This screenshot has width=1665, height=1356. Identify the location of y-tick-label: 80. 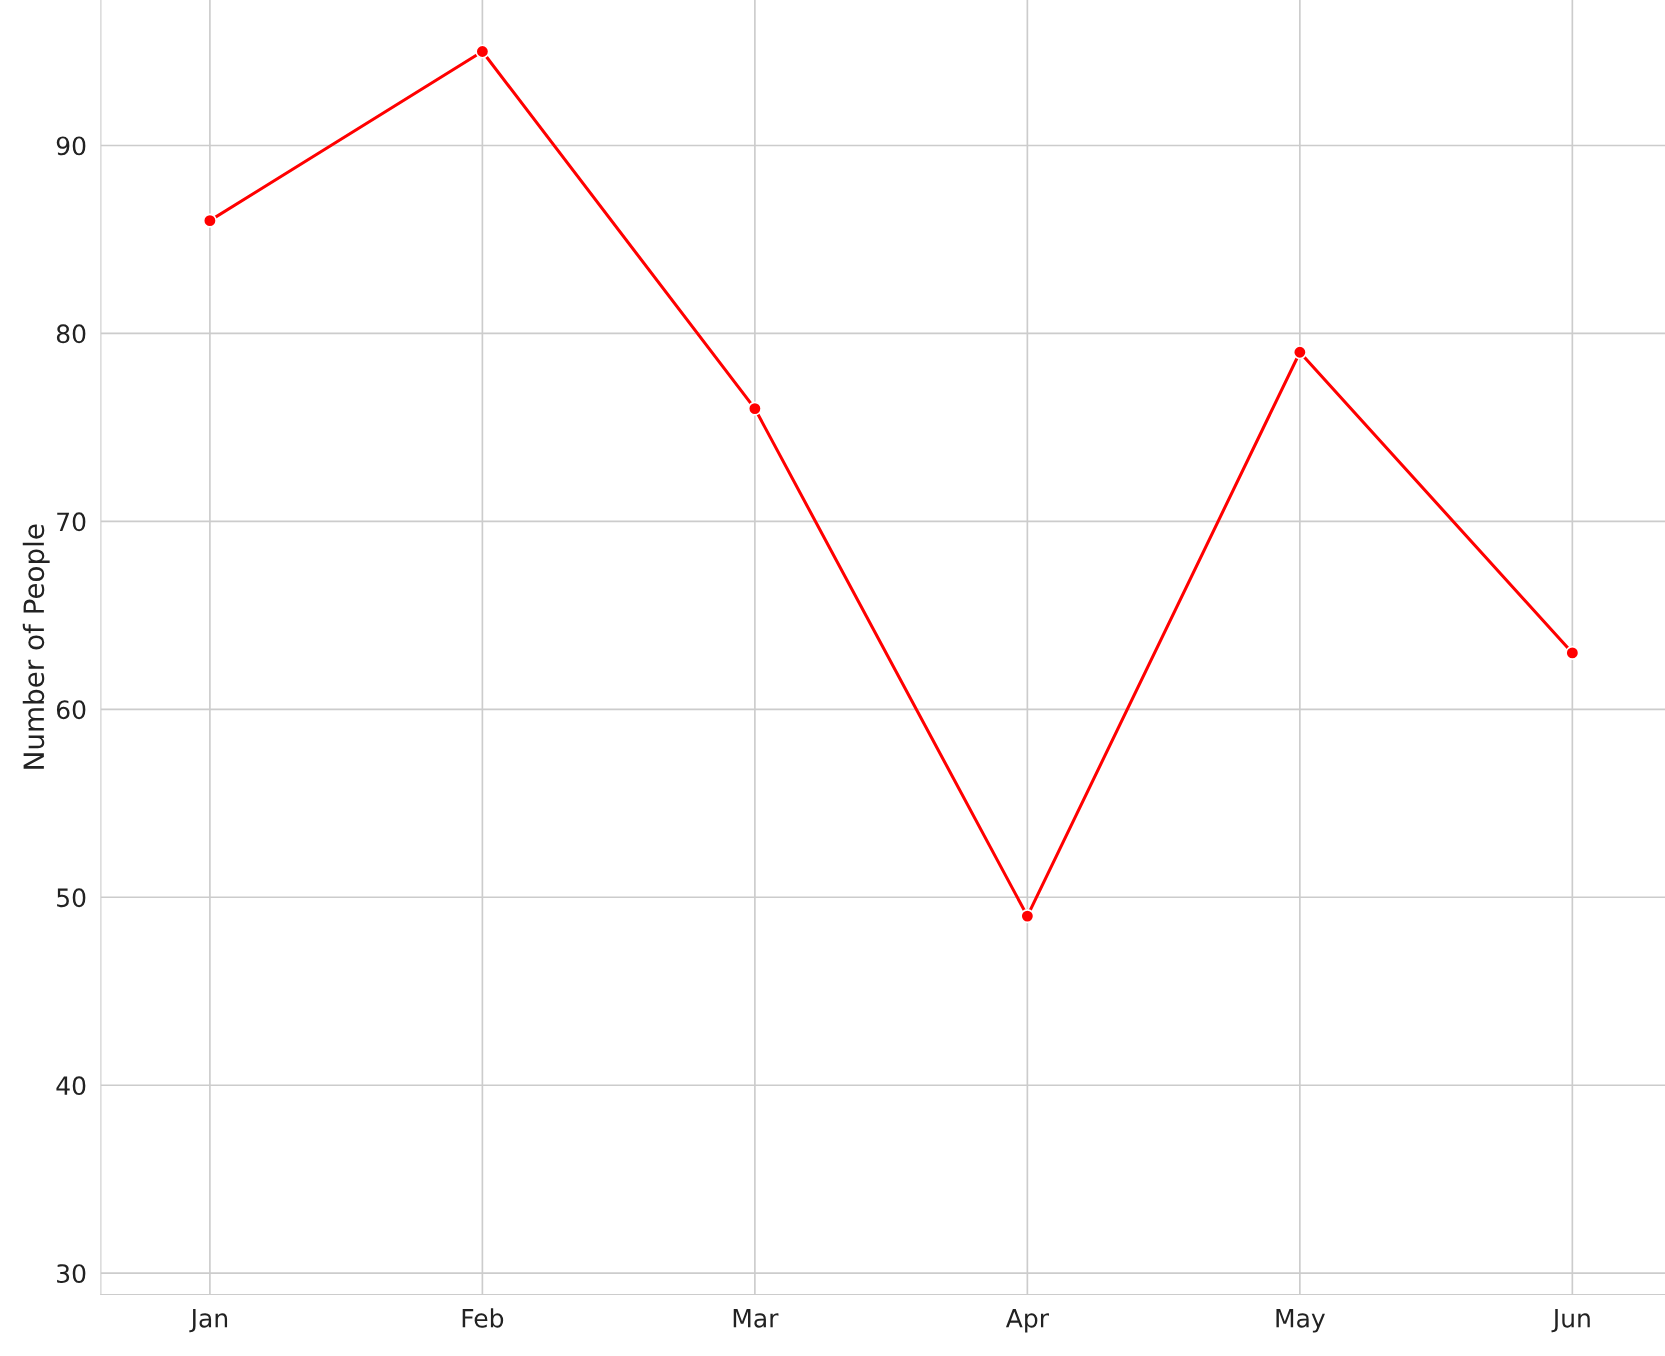
(71, 334).